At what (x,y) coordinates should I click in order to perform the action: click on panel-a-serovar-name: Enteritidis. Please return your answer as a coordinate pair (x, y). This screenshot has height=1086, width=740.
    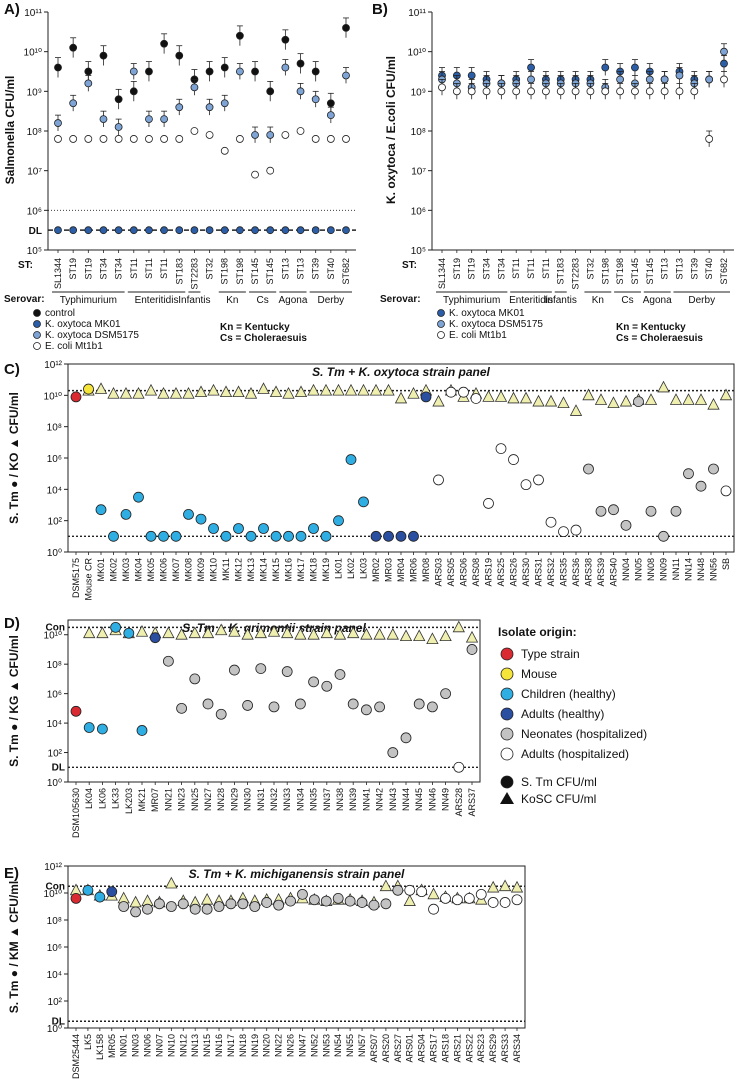
    Looking at the image, I should click on (157, 300).